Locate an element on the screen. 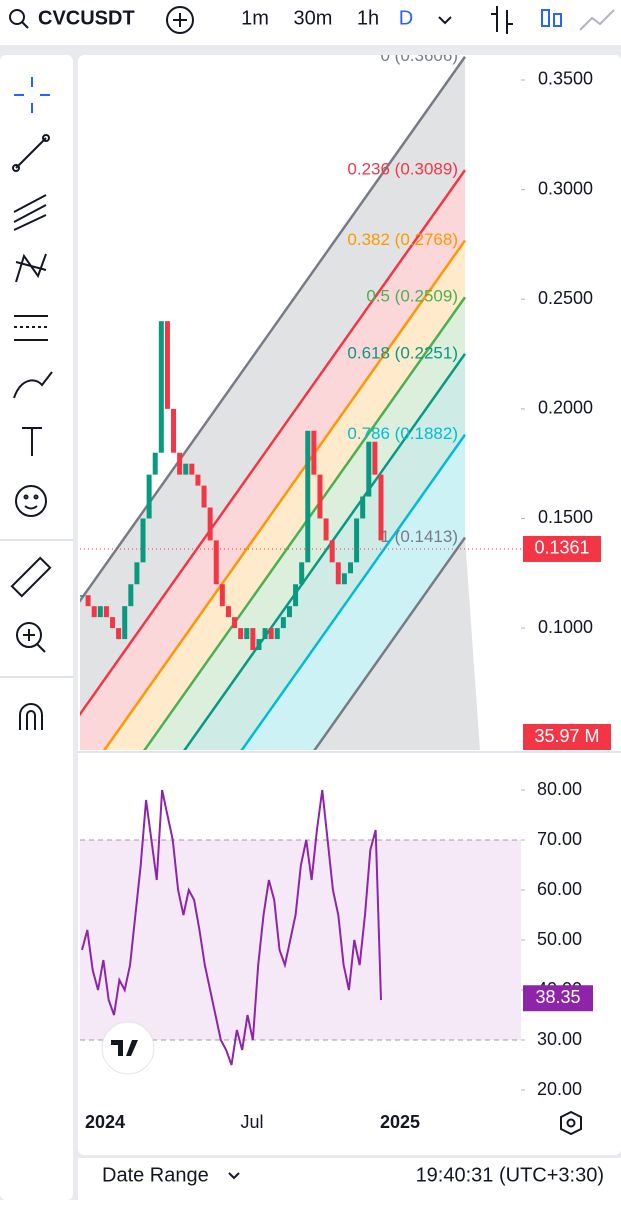 This screenshot has height=1205, width=621. y-tick-label: 0.1000 is located at coordinates (565, 627).